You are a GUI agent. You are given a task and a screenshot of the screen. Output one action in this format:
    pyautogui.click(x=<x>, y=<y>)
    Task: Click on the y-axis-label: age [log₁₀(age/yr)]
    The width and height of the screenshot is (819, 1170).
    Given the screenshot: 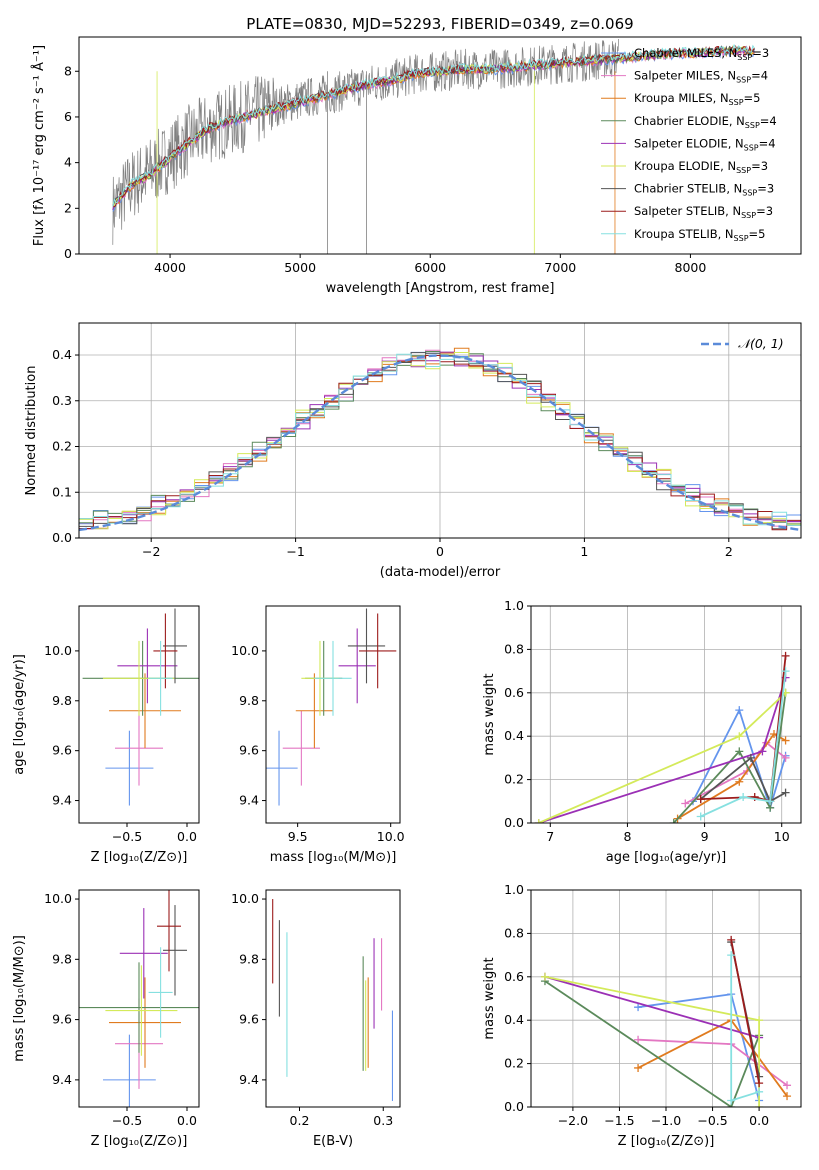 What is the action you would take?
    pyautogui.click(x=19, y=714)
    